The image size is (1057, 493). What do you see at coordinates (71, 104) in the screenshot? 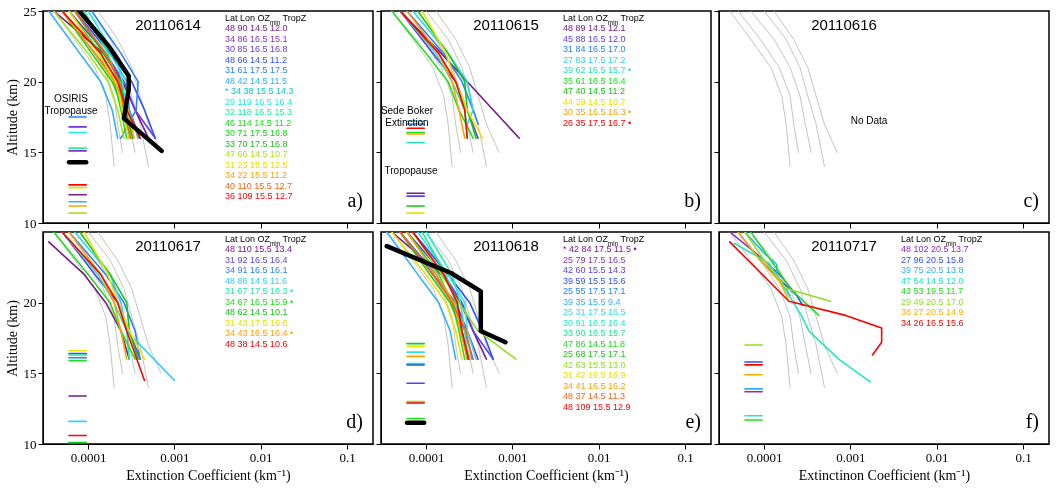
I see `annotation: OSIRIS Tropopause` at bounding box center [71, 104].